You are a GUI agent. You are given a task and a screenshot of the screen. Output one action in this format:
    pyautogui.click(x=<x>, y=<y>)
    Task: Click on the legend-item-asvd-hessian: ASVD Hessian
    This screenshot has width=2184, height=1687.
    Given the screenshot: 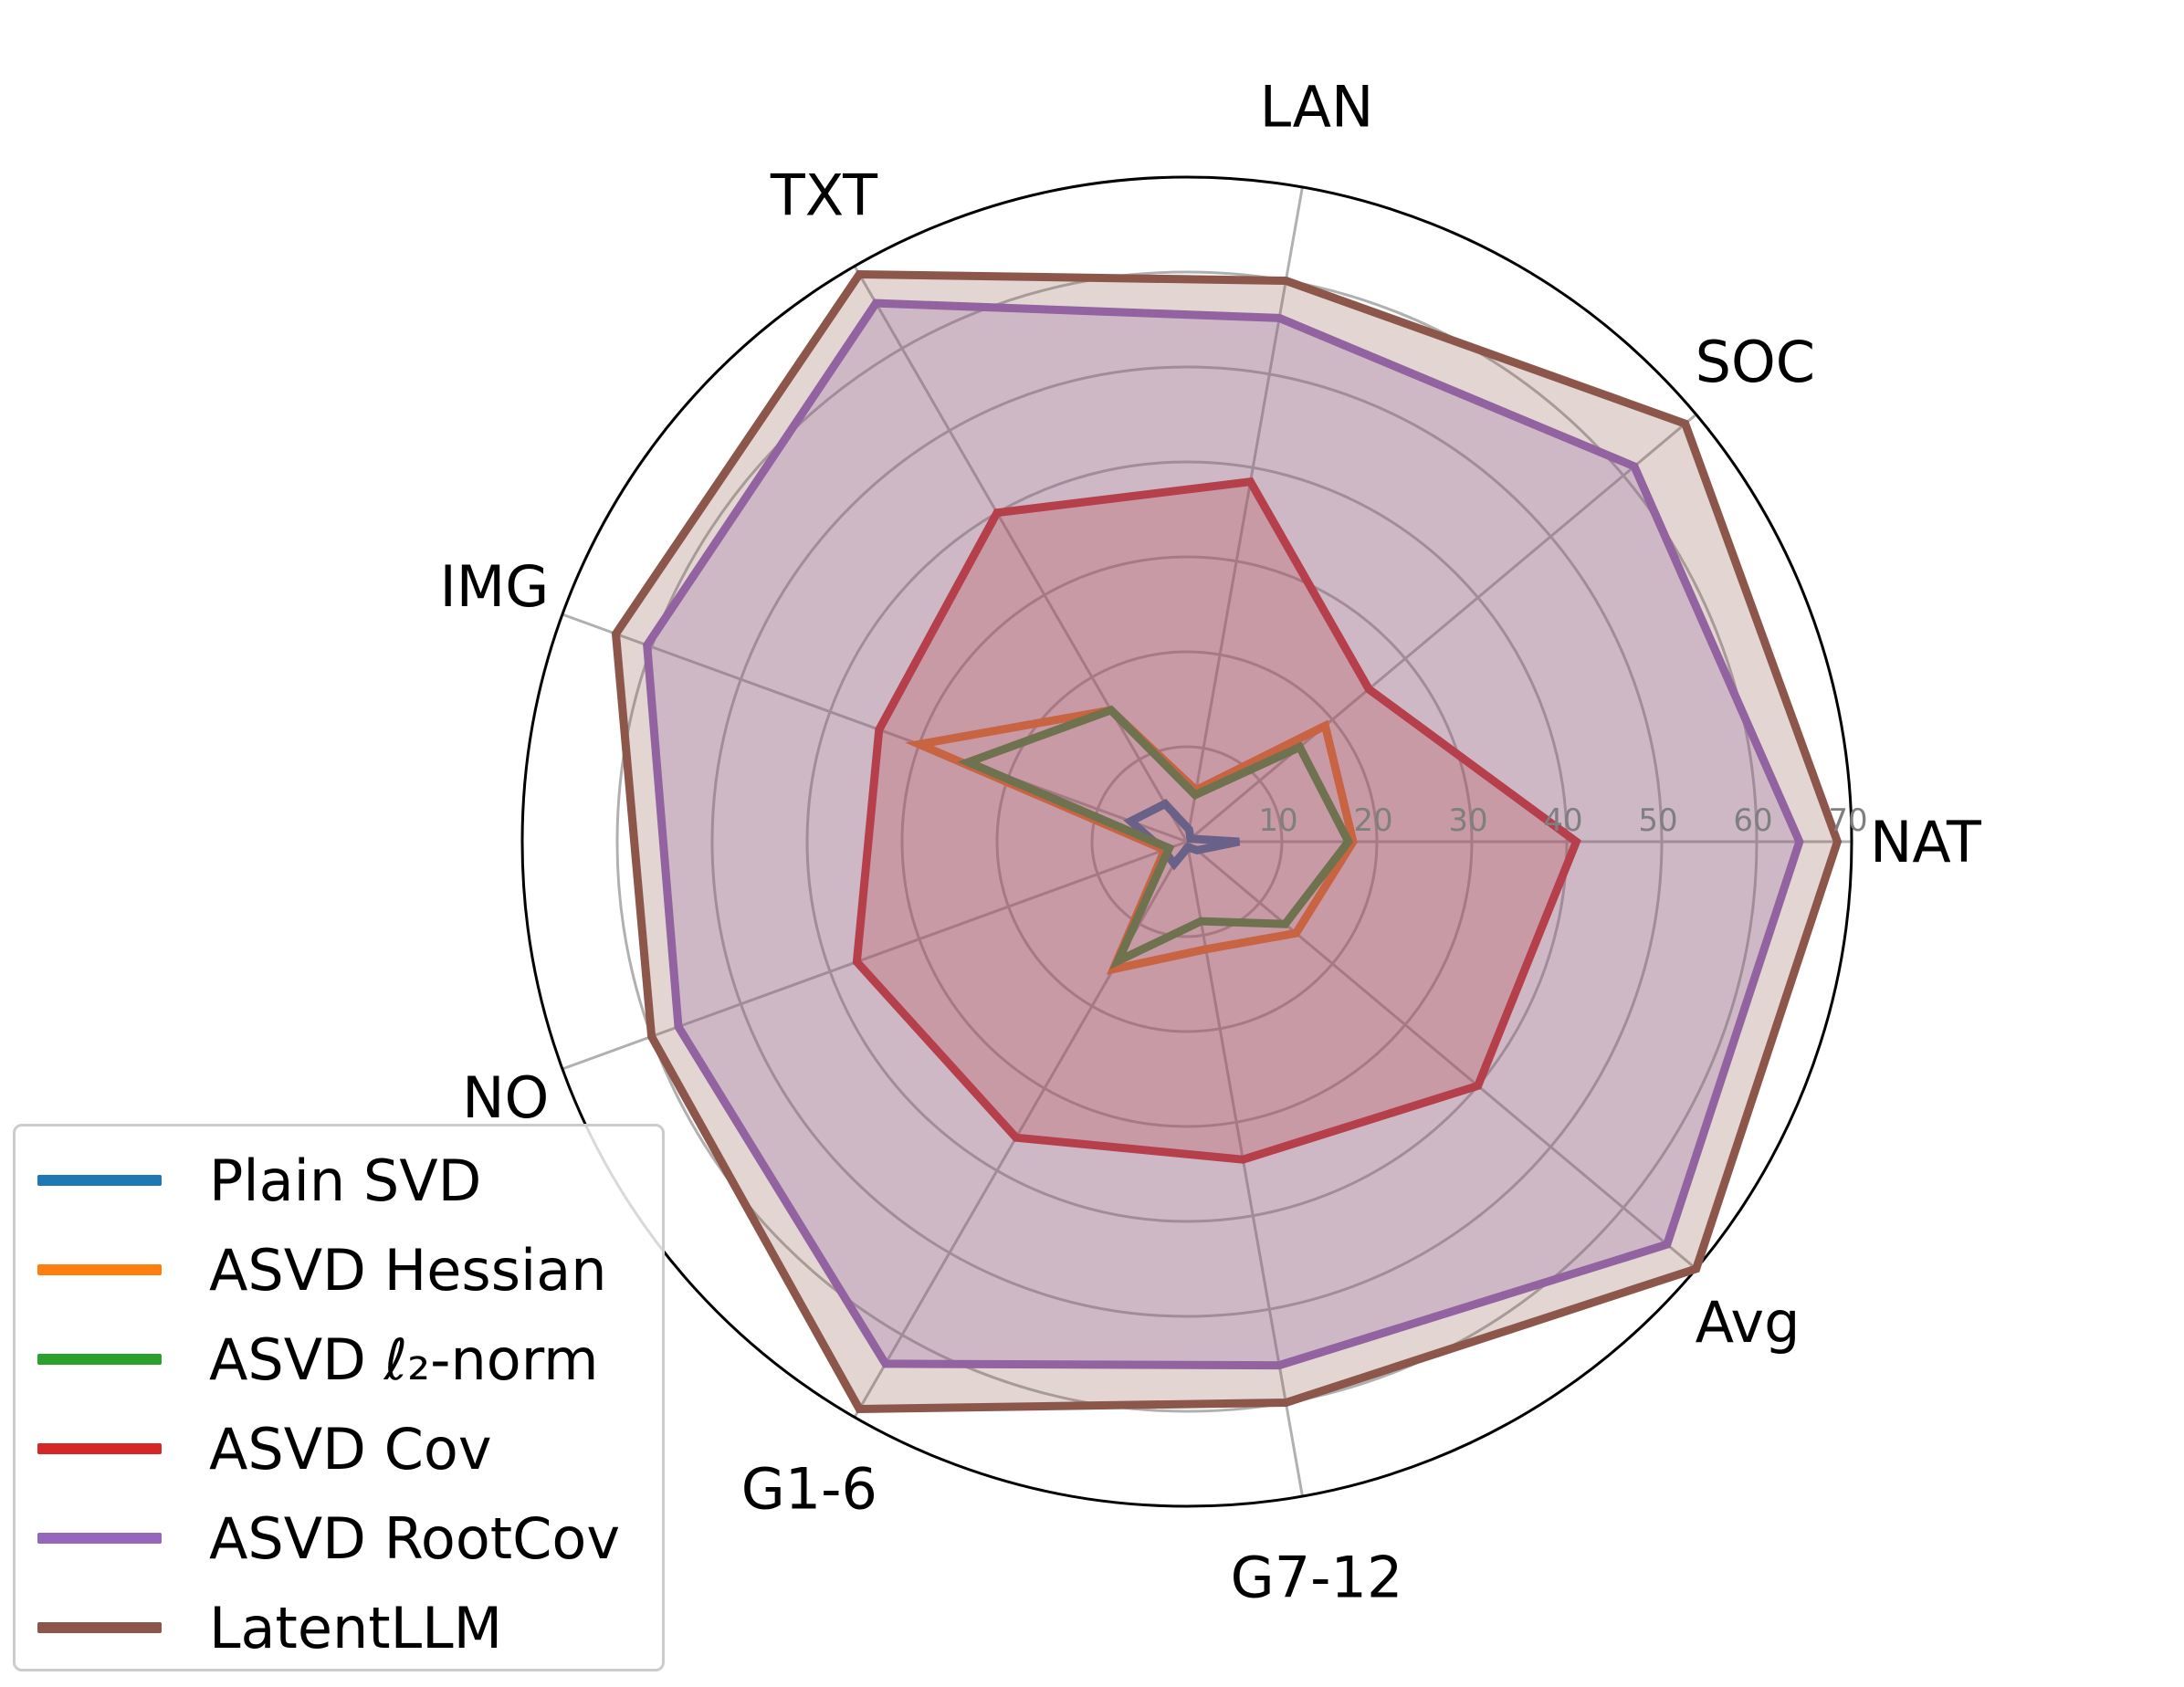 What is the action you would take?
    pyautogui.click(x=339, y=1270)
    